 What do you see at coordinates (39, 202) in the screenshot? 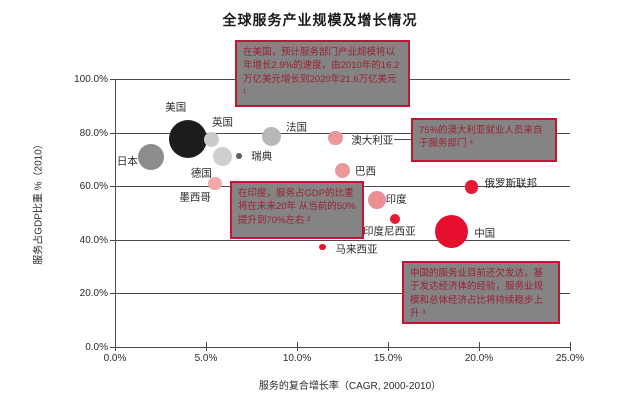
I see `y-axis-title: 服务占GDP比重 %（2010）` at bounding box center [39, 202].